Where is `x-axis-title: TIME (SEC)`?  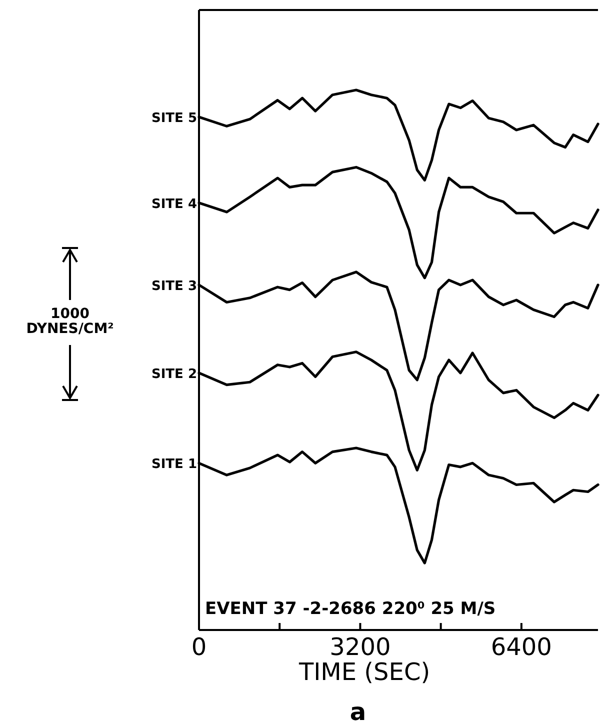
x-axis-title: TIME (SEC) is located at coordinates (364, 672).